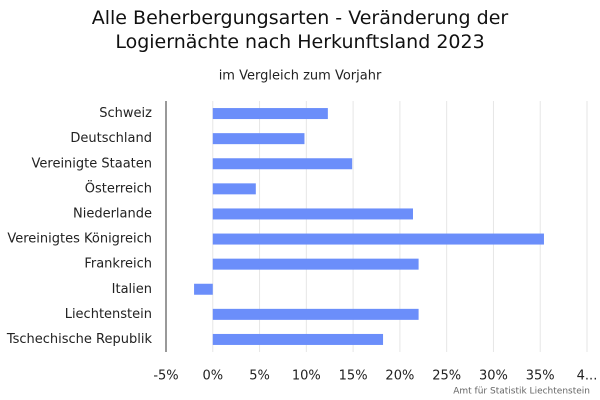 The height and width of the screenshot is (400, 600). What do you see at coordinates (399, 376) in the screenshot?
I see `x-tick-label: 20%` at bounding box center [399, 376].